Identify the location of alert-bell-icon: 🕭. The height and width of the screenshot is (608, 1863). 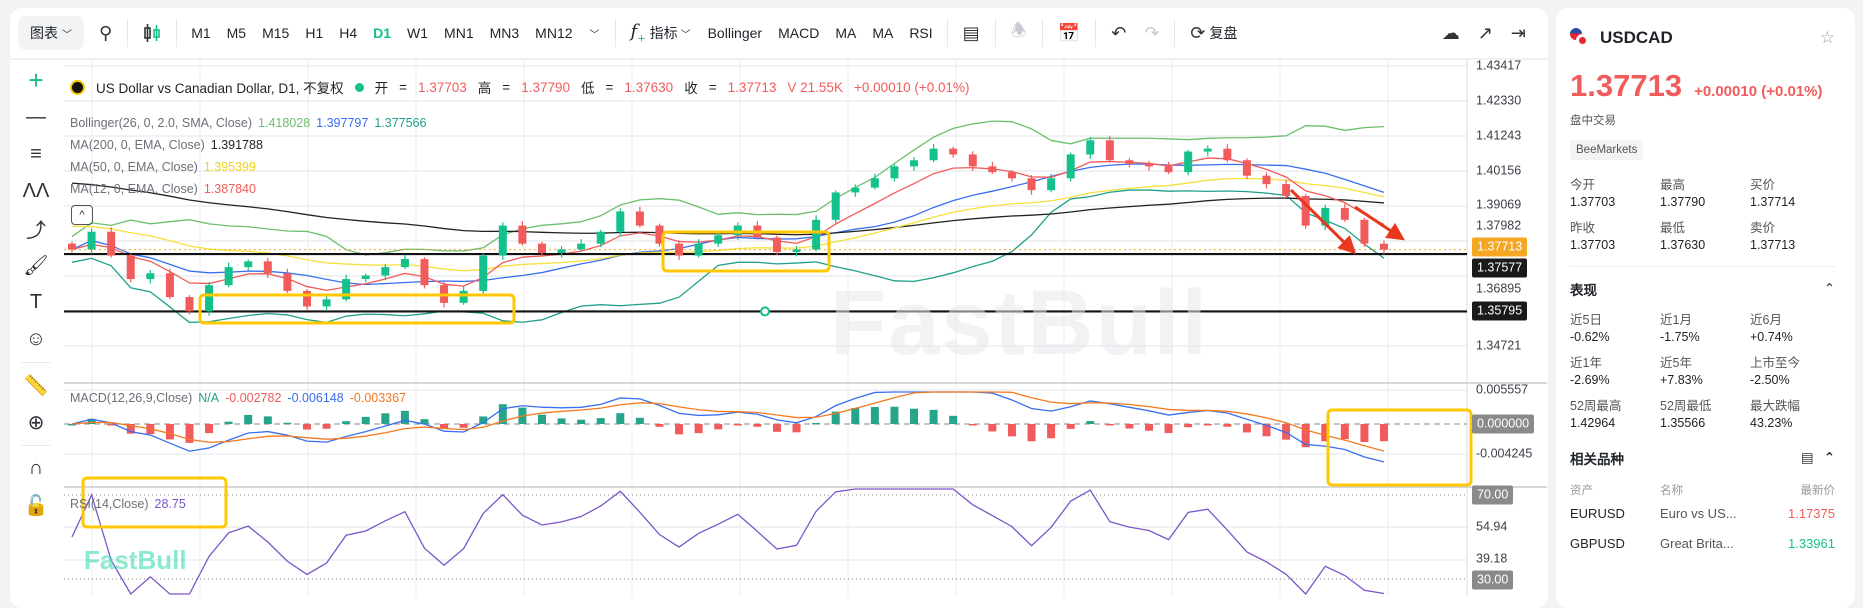
(1018, 30).